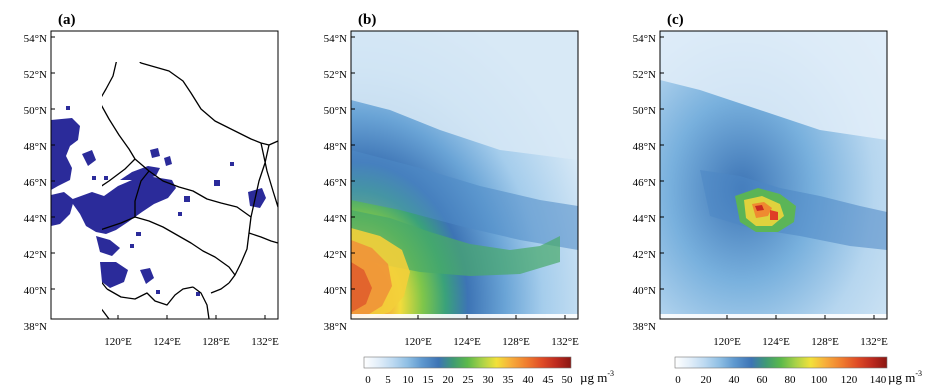 This screenshot has width=936, height=392. Describe the element at coordinates (467, 362) in the screenshot. I see `colorbar-b` at that location.